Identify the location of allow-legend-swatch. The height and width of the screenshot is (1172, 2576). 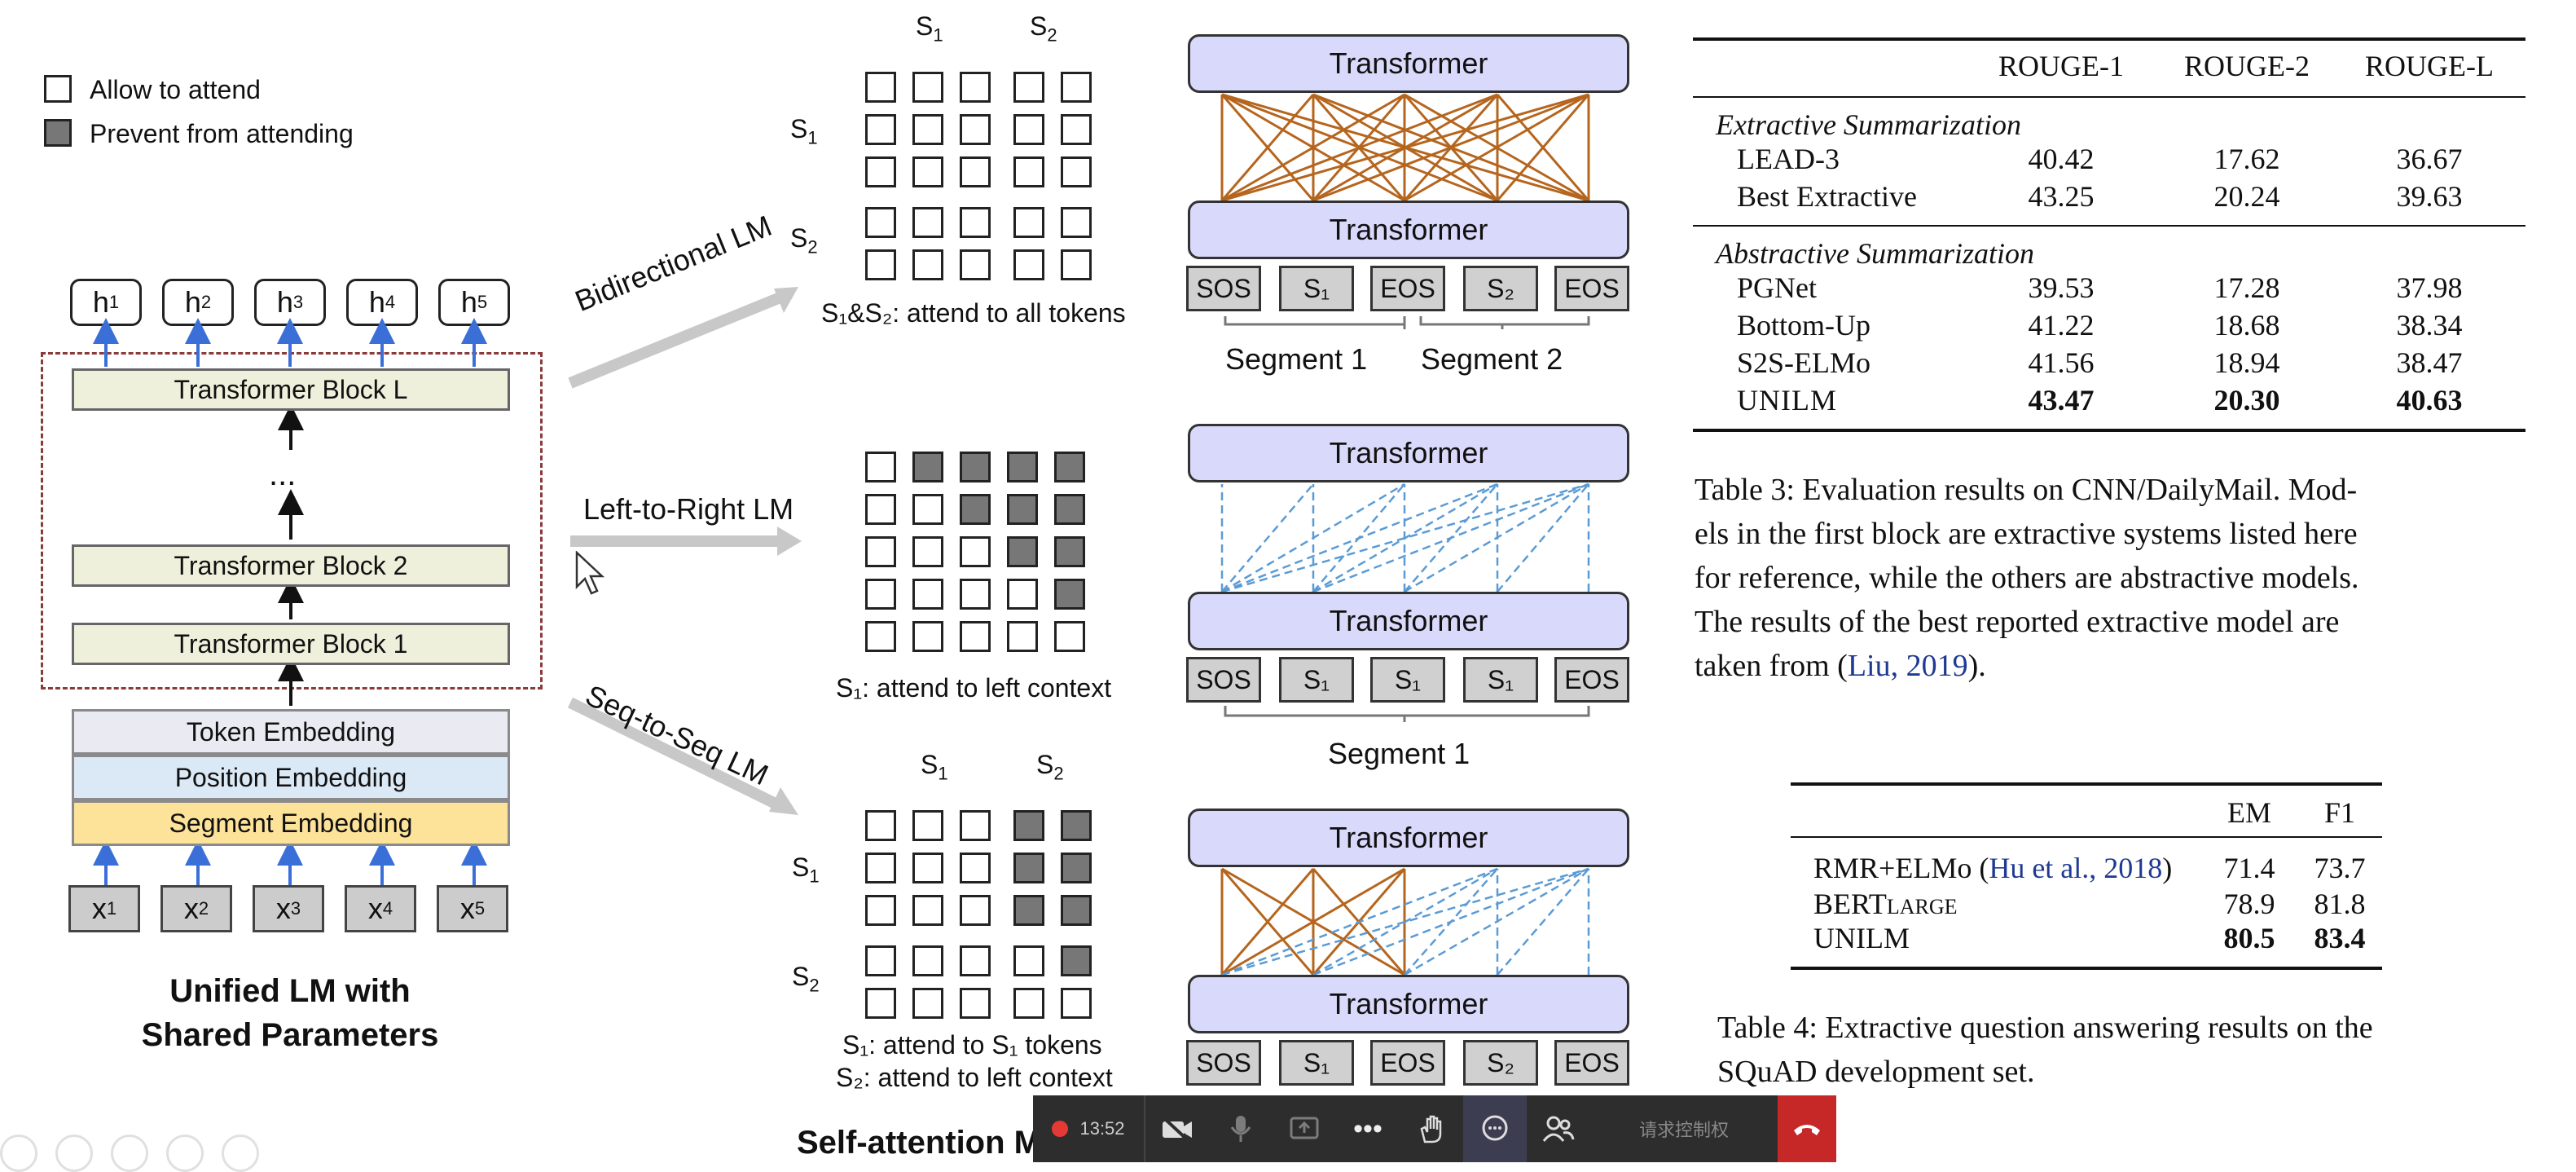
(58, 89).